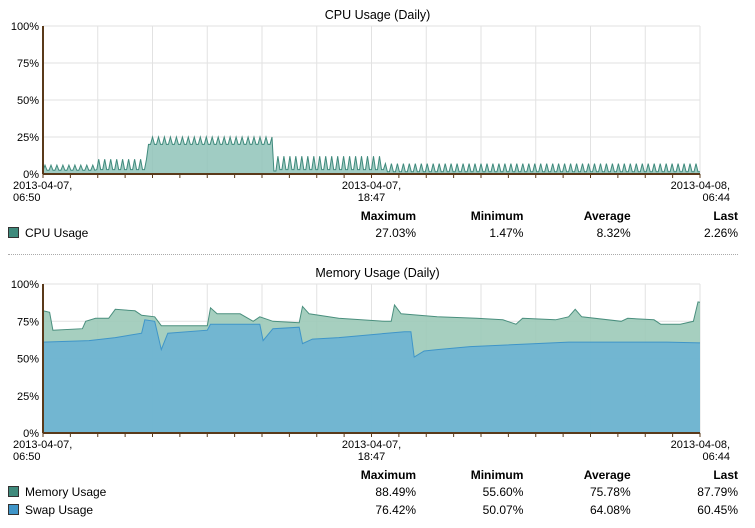  I want to click on cpu-stats-row: CPU Usage 27.03% 1.47% 8.32% 2.26%, so click(373, 233).